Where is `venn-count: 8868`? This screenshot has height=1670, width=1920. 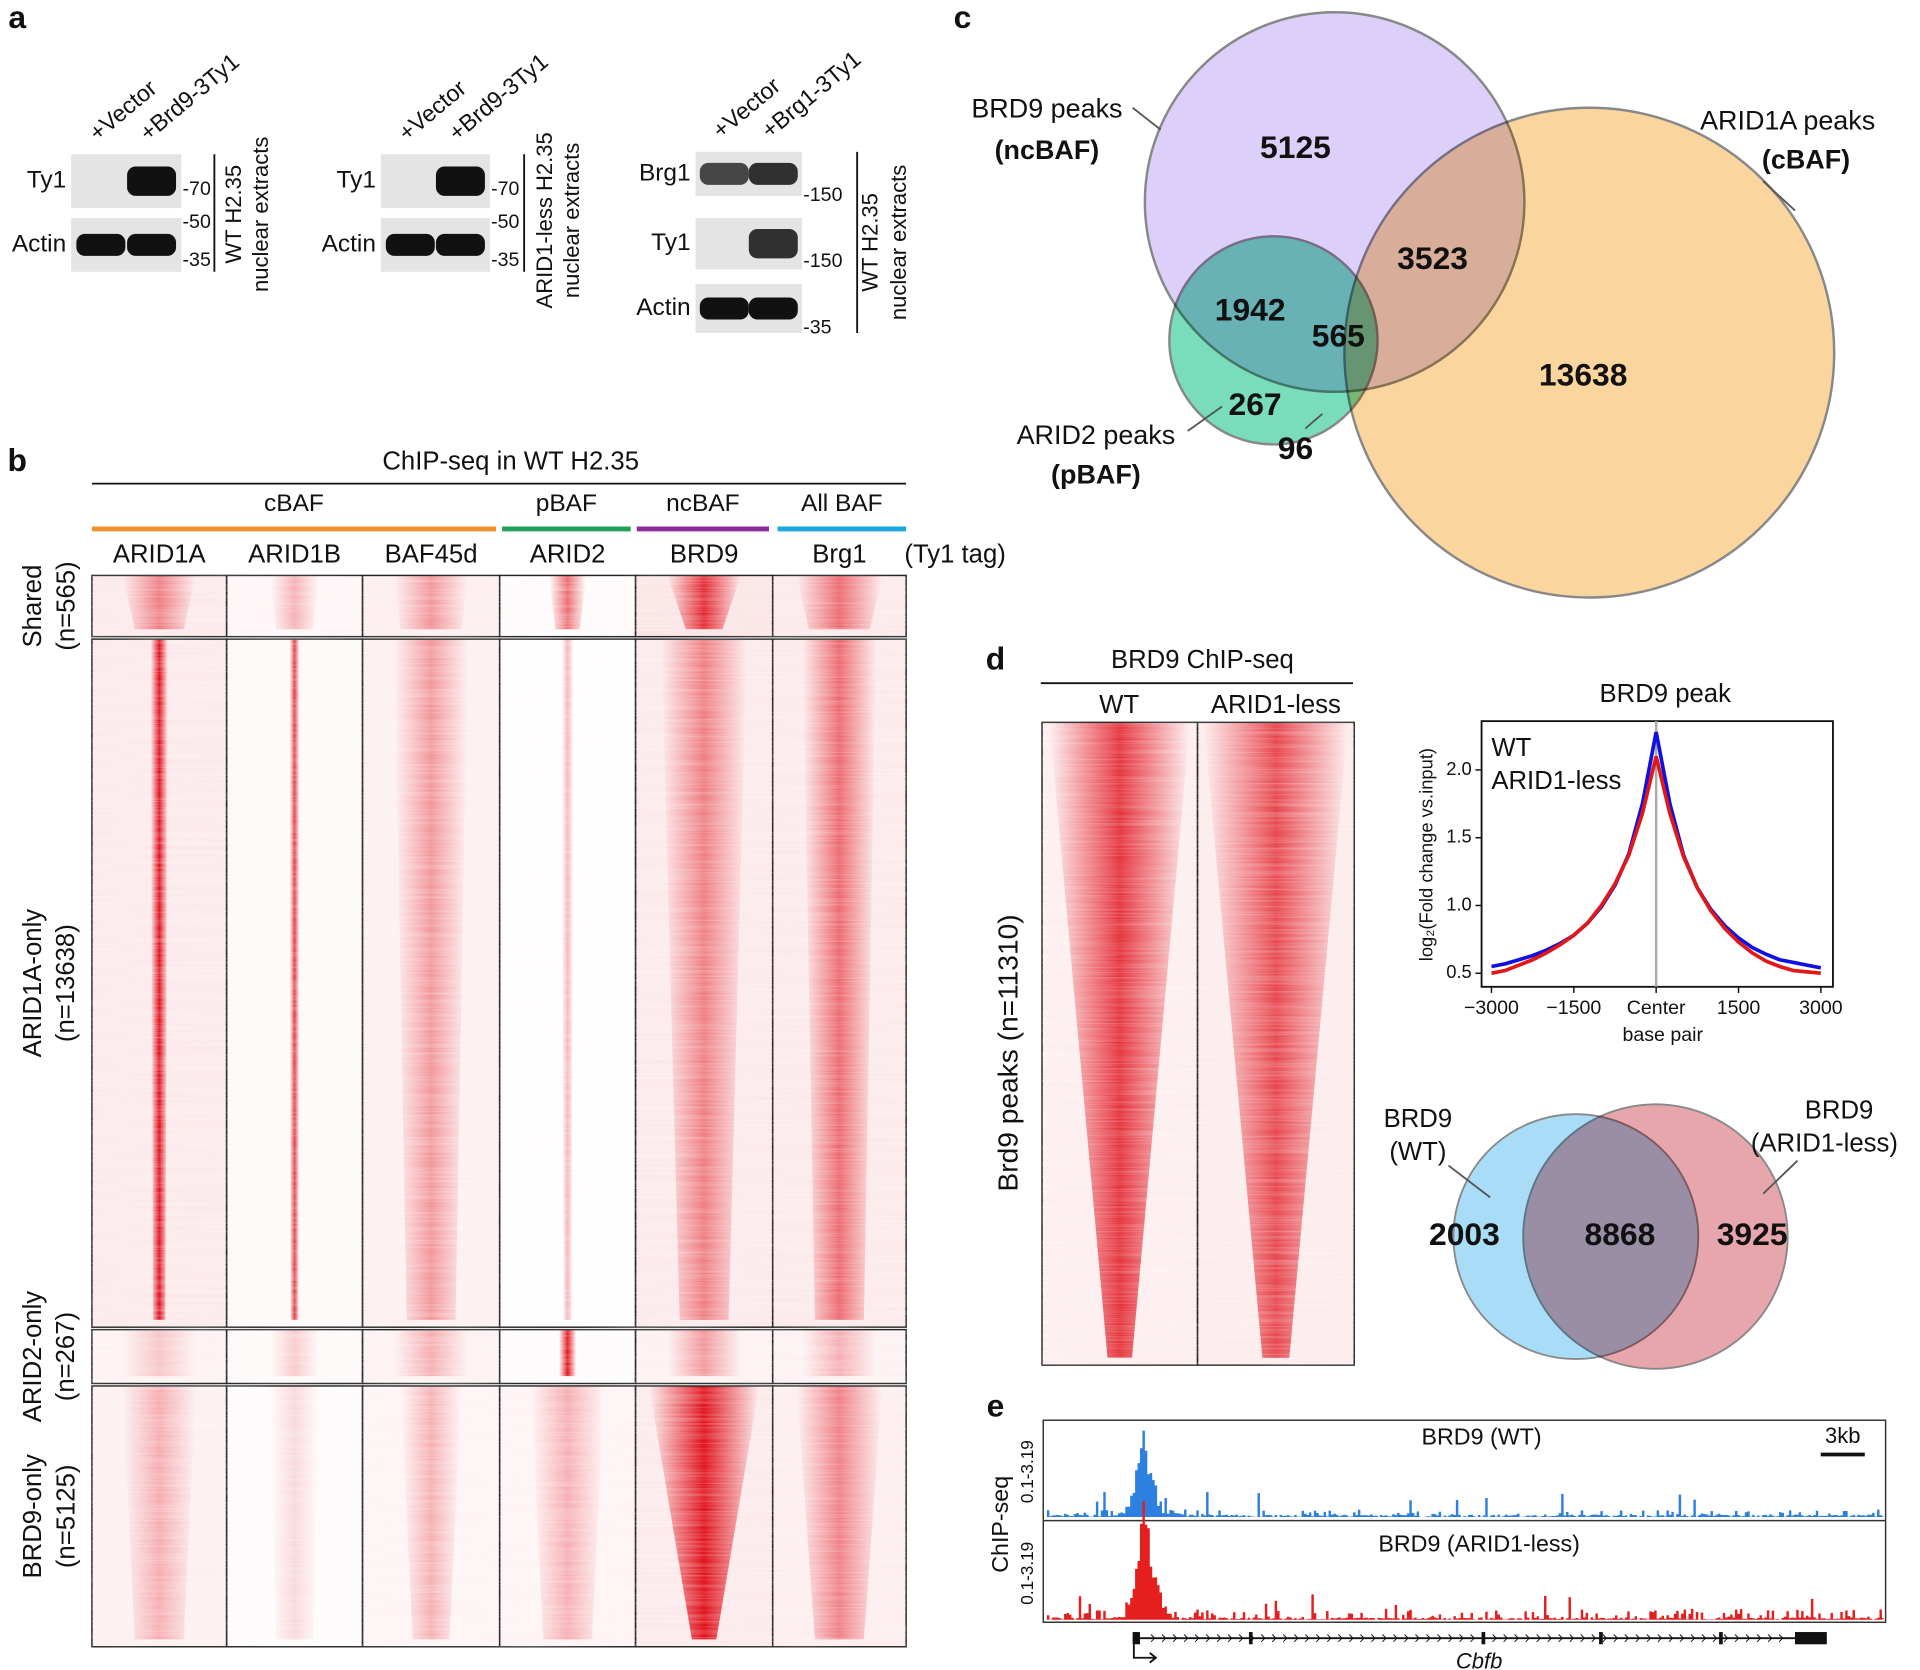 venn-count: 8868 is located at coordinates (1620, 1234).